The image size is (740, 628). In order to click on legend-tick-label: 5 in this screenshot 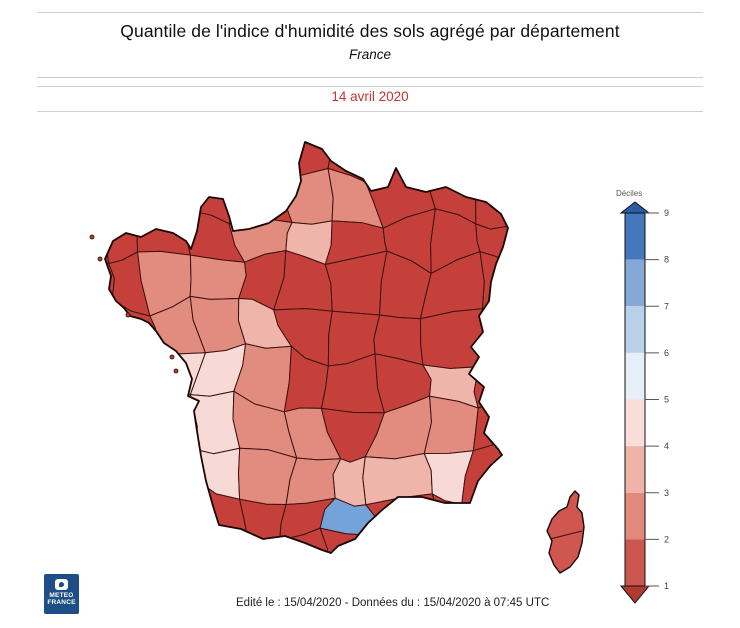, I will do `click(666, 400)`.